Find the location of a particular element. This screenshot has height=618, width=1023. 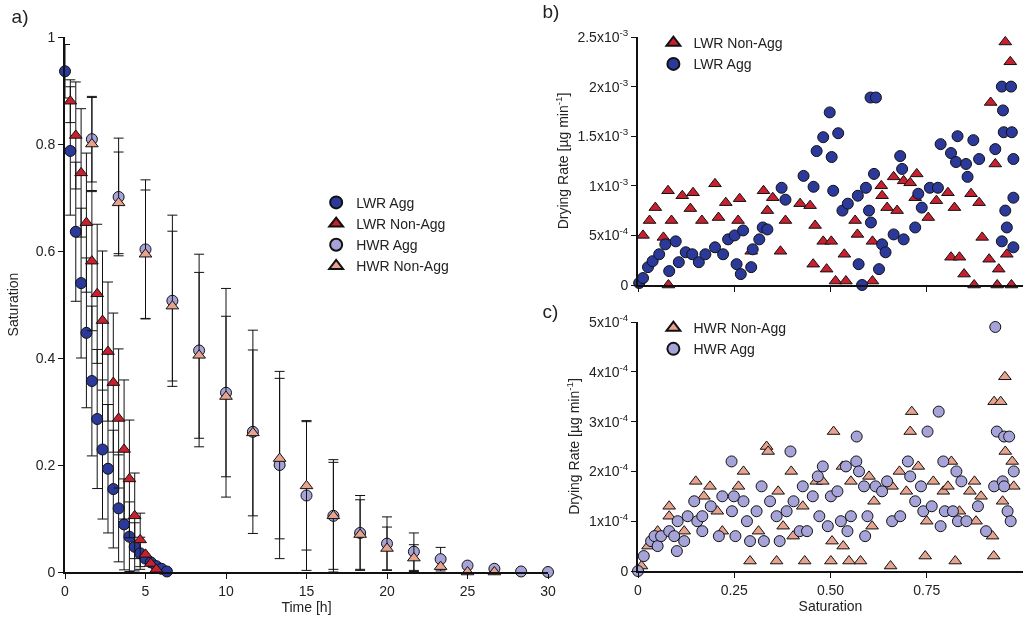

y-axis-title: Saturation is located at coordinates (12, 304).